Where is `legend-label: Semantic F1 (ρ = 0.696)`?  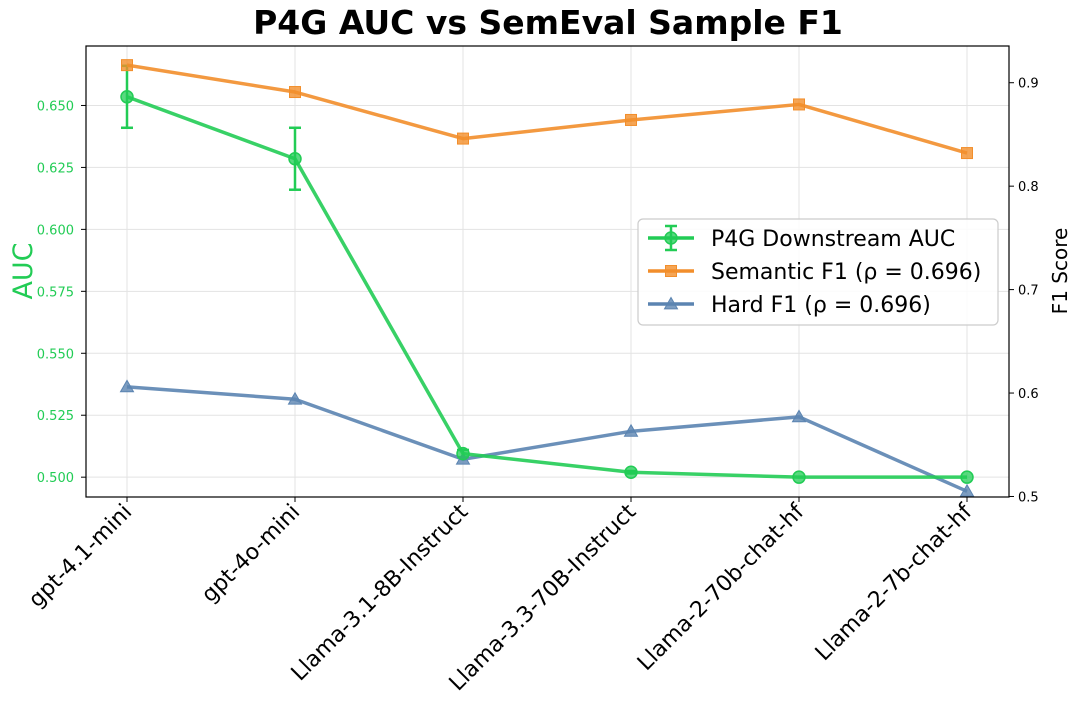 legend-label: Semantic F1 (ρ = 0.696) is located at coordinates (846, 272).